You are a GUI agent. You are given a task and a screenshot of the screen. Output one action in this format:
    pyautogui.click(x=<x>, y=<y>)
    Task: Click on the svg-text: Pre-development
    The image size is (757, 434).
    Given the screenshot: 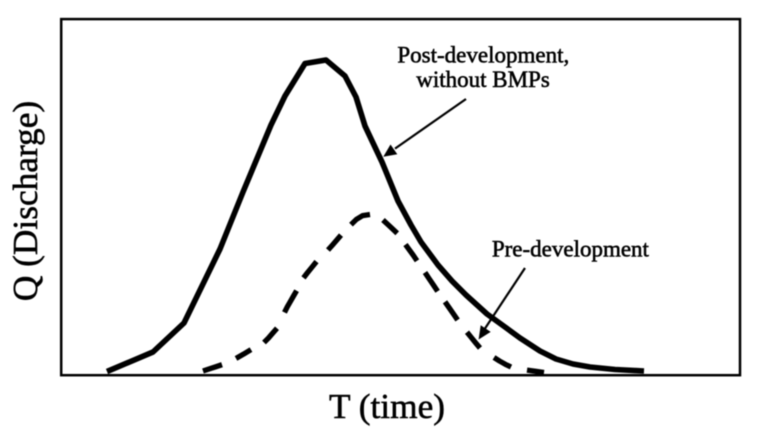 What is the action you would take?
    pyautogui.click(x=571, y=248)
    